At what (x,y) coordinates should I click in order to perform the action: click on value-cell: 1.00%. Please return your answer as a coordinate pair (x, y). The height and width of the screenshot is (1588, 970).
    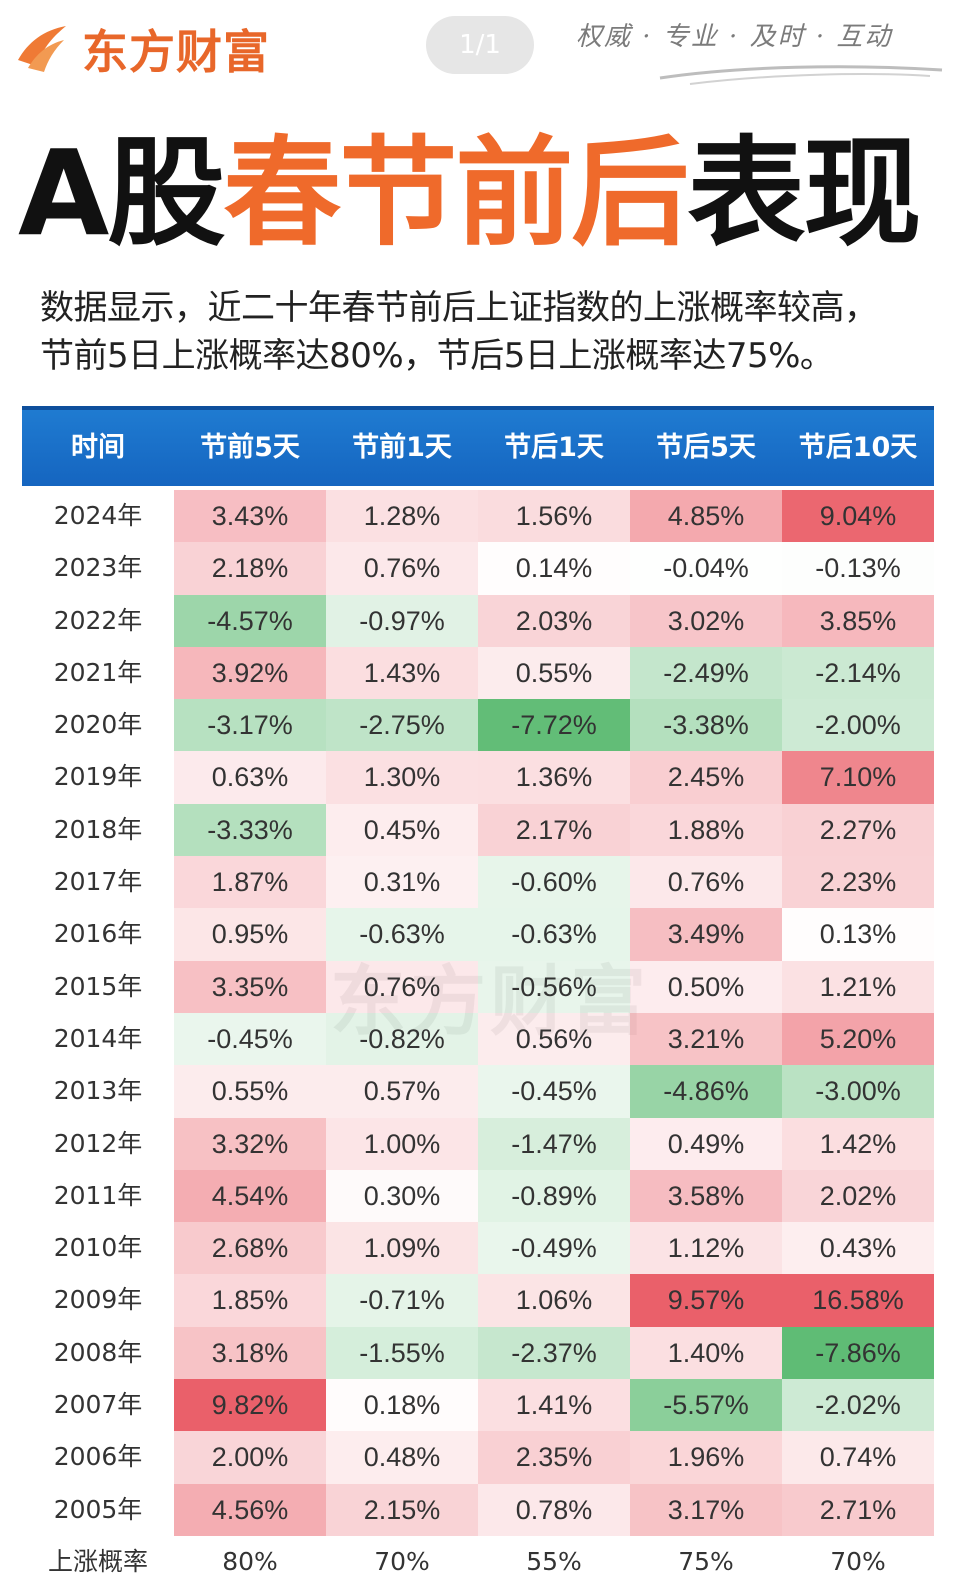
    Looking at the image, I should click on (402, 1143).